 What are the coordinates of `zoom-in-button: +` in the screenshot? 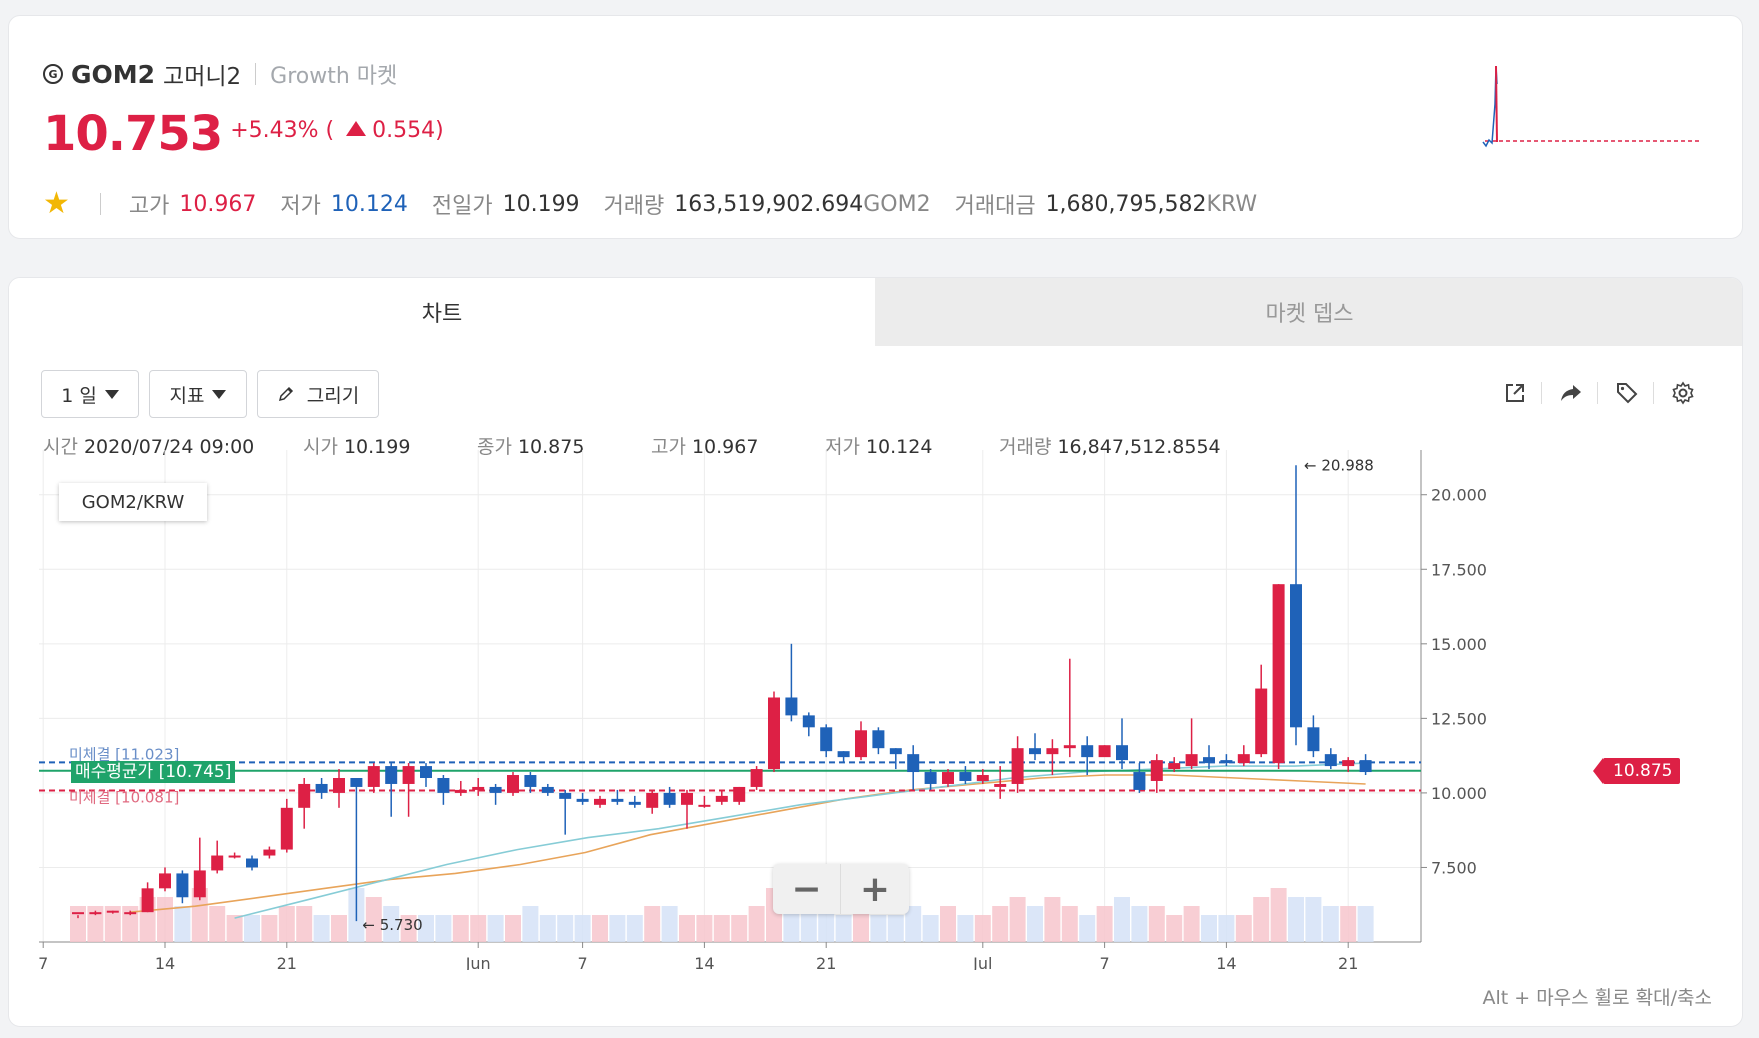 It's located at (875, 889).